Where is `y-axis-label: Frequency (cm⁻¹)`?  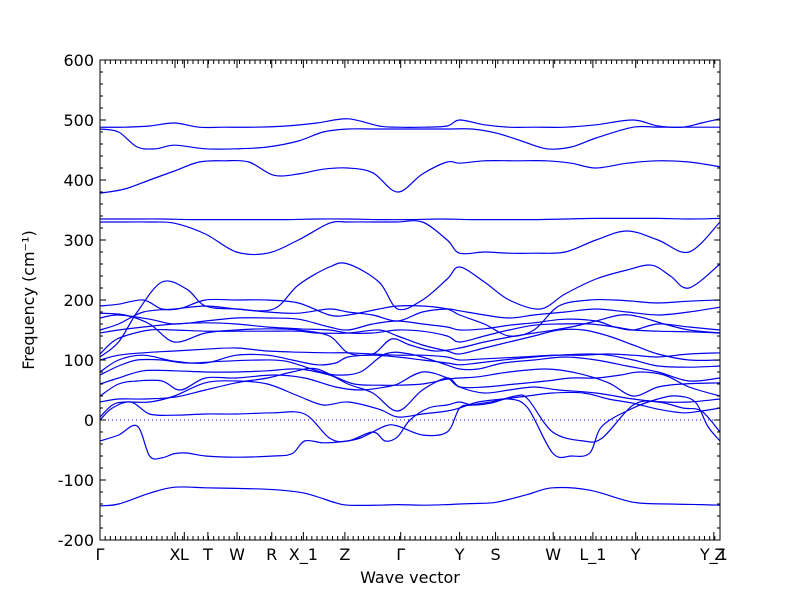
y-axis-label: Frequency (cm⁻¹) is located at coordinates (28, 299).